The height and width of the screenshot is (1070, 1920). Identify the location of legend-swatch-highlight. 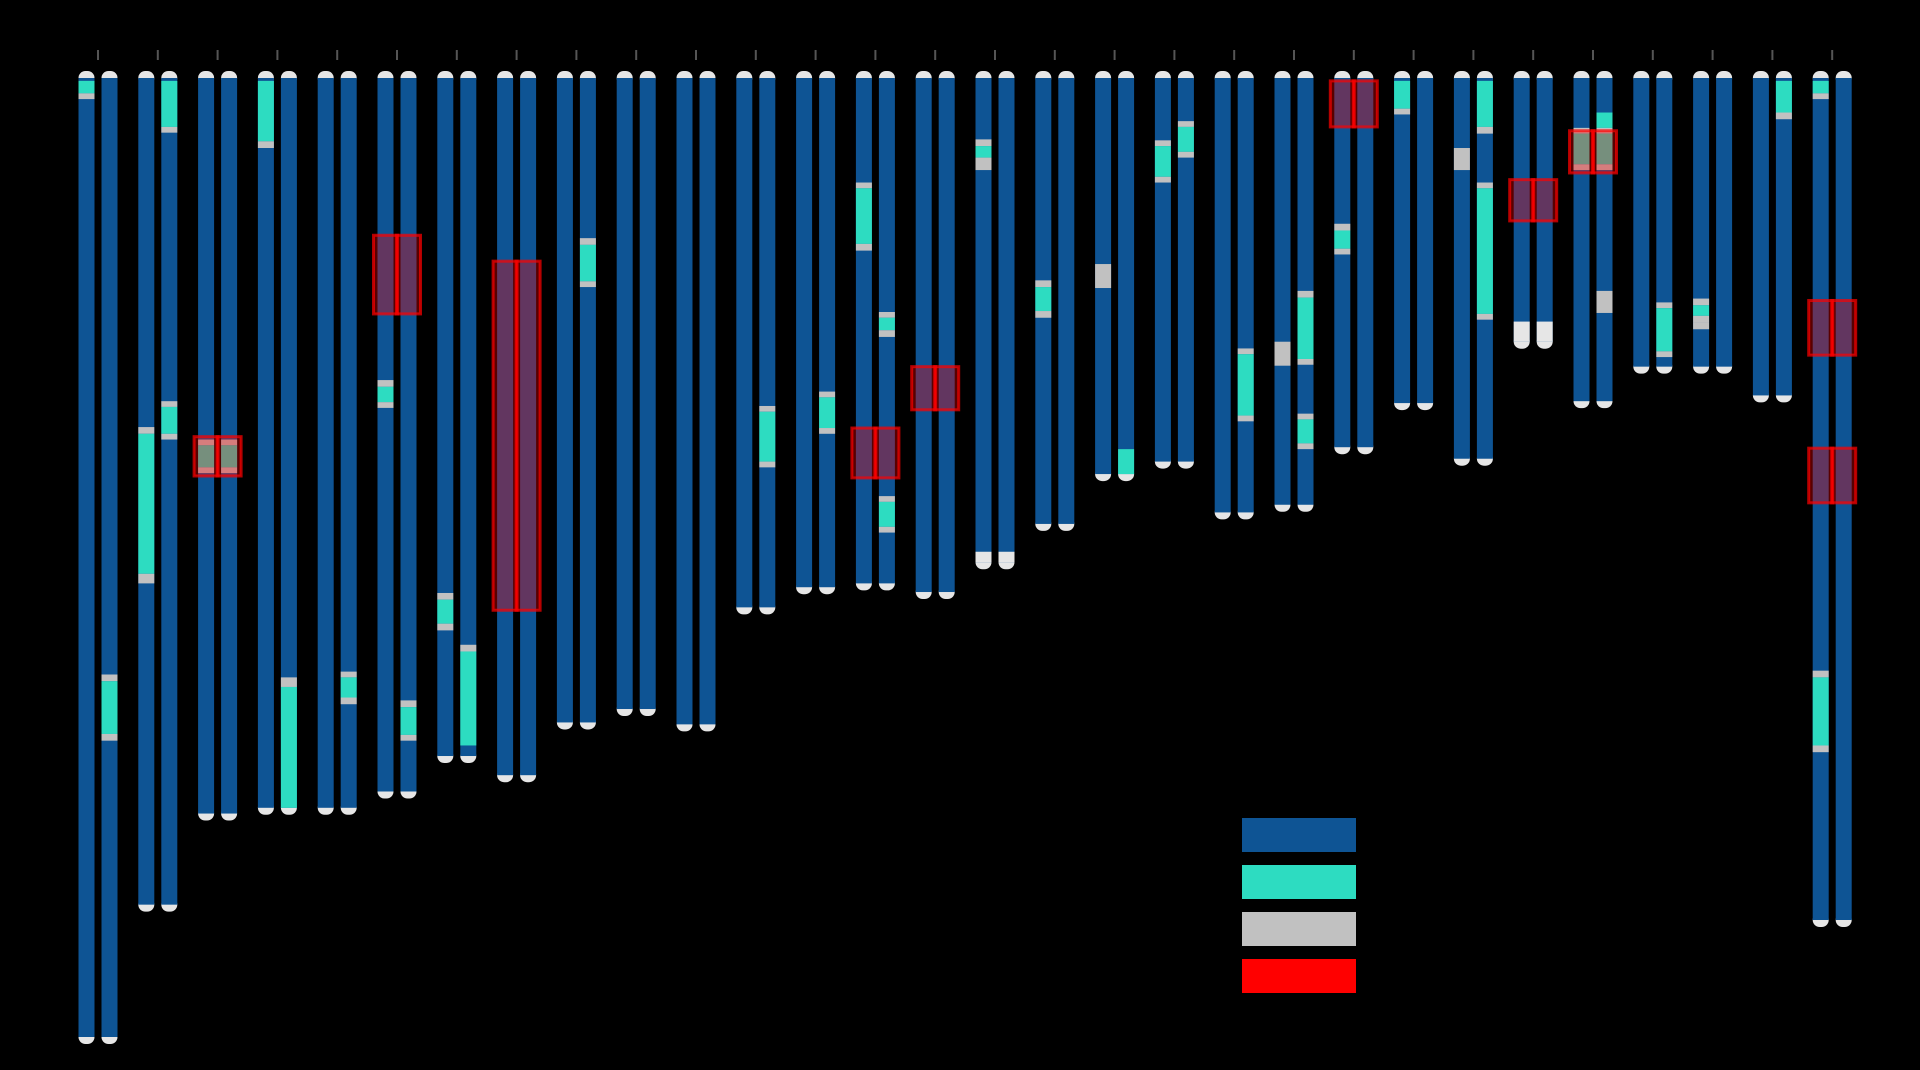
(1299, 976).